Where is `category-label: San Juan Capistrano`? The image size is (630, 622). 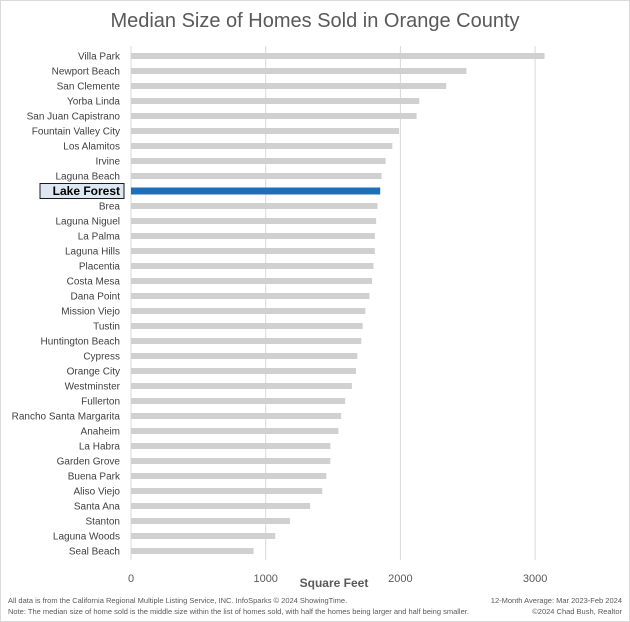
category-label: San Juan Capistrano is located at coordinates (74, 117).